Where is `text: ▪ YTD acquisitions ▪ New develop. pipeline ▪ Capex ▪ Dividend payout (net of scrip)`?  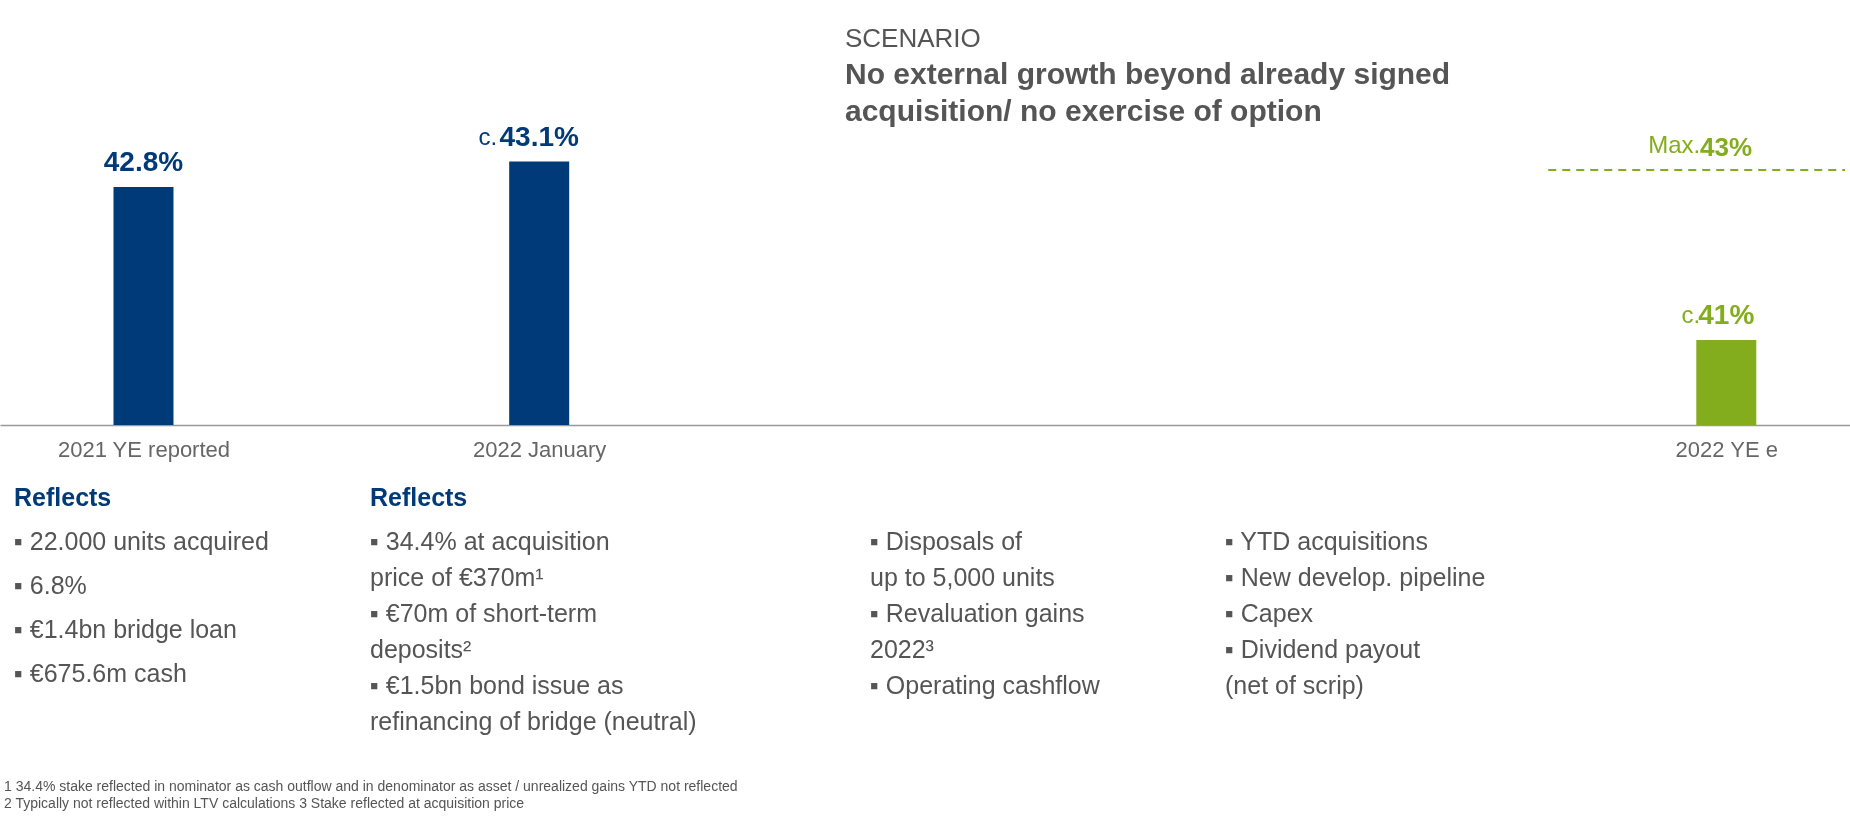
text: ▪ YTD acquisitions ▪ New develop. pipeline ▪ Capex ▪ Dividend payout (net of scrip) is located at coordinates (1355, 613).